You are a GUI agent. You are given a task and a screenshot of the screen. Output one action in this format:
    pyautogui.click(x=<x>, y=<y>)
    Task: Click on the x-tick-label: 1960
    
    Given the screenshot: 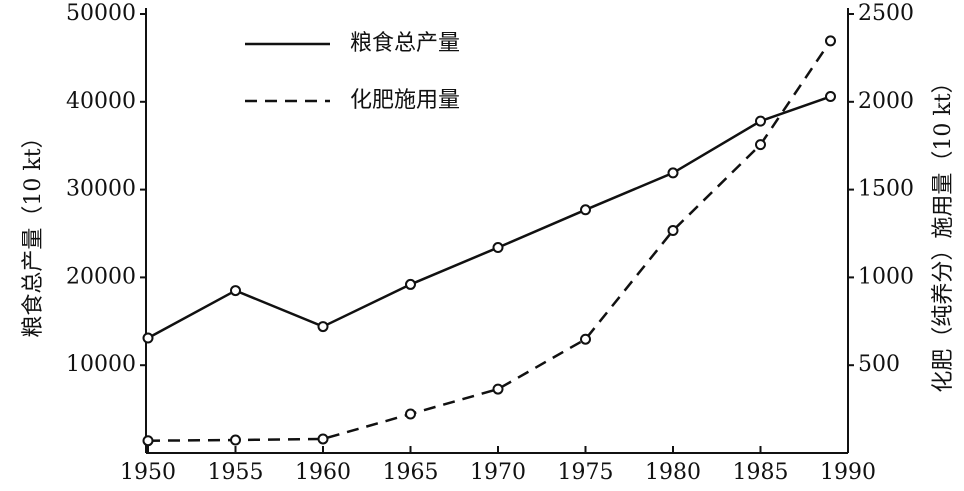 What is the action you would take?
    pyautogui.click(x=323, y=472)
    